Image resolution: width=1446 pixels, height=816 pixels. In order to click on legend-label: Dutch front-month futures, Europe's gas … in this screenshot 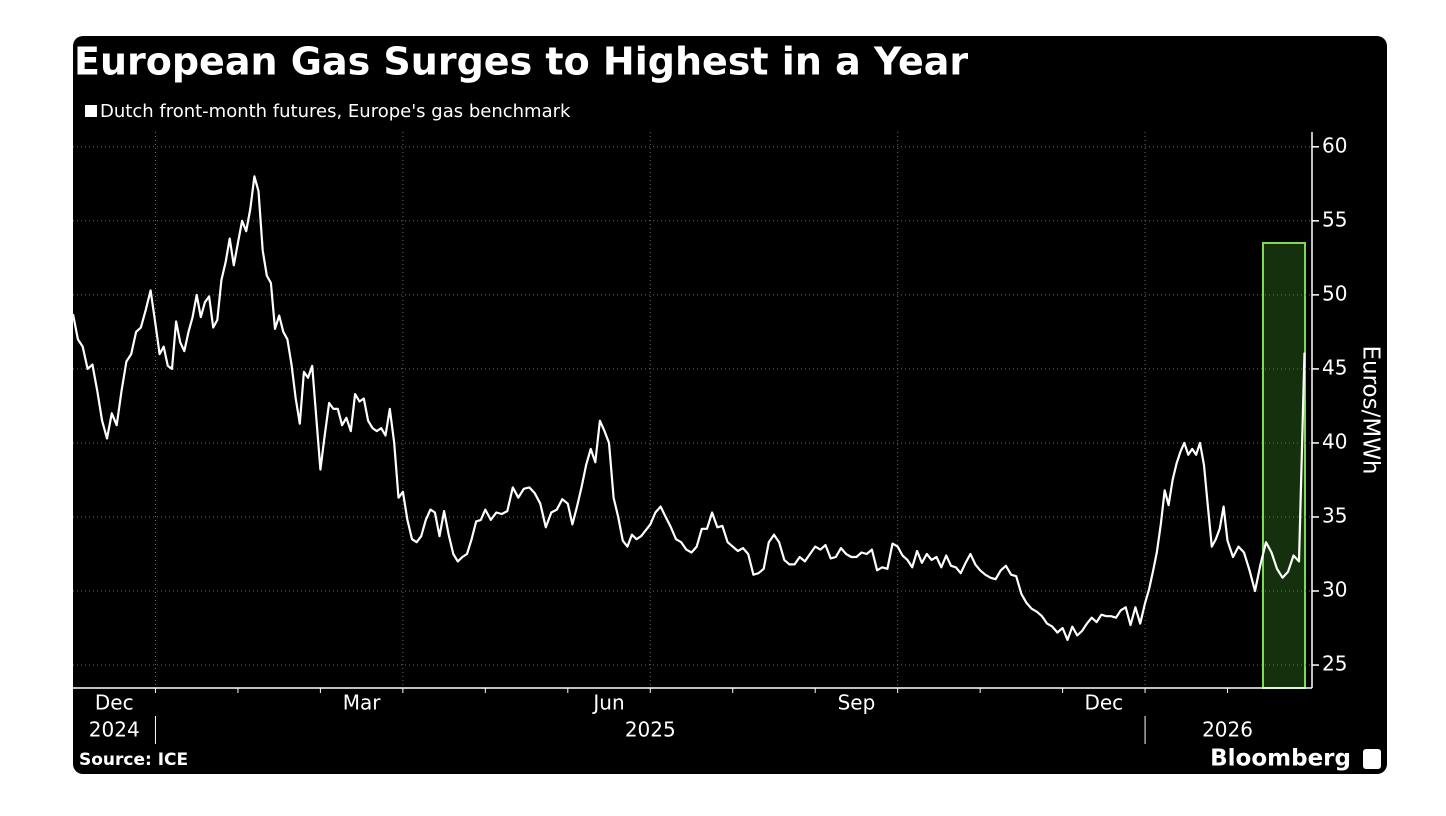, I will do `click(335, 111)`.